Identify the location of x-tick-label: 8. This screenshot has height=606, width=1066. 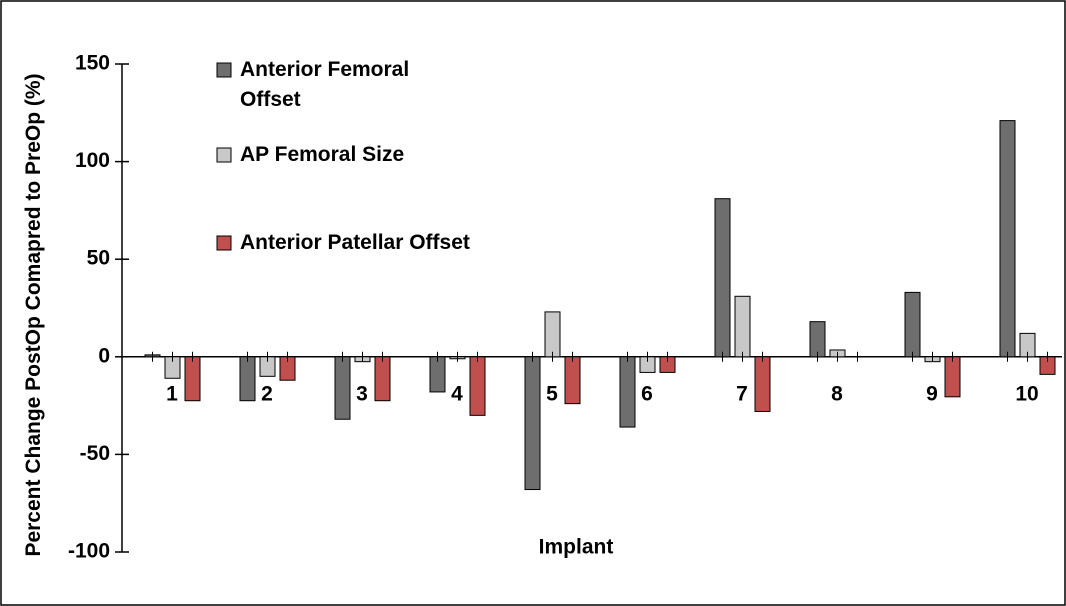
(837, 393).